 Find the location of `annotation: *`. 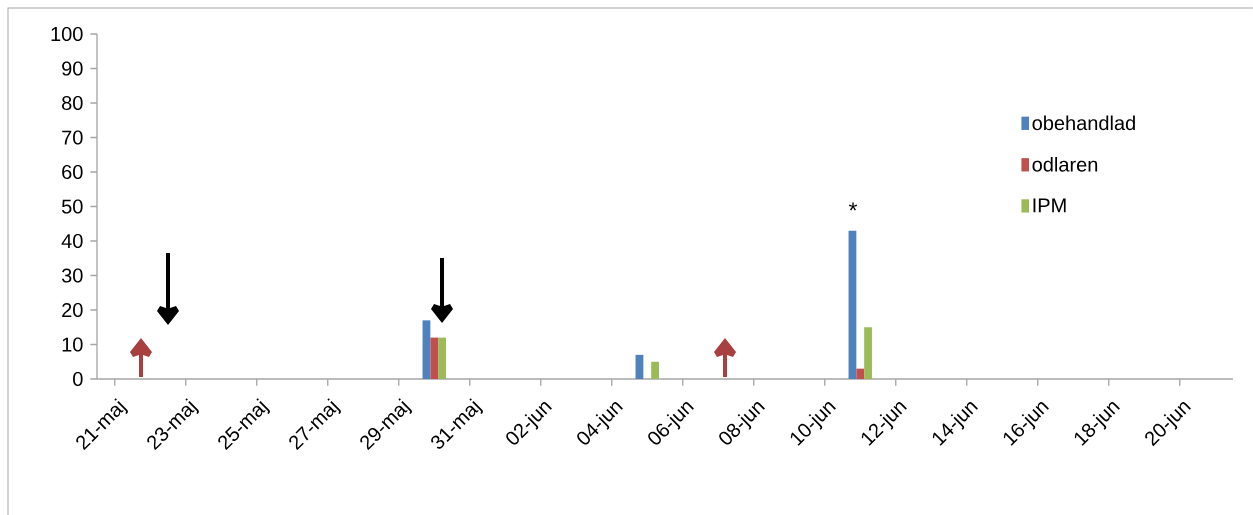

annotation: * is located at coordinates (853, 206).